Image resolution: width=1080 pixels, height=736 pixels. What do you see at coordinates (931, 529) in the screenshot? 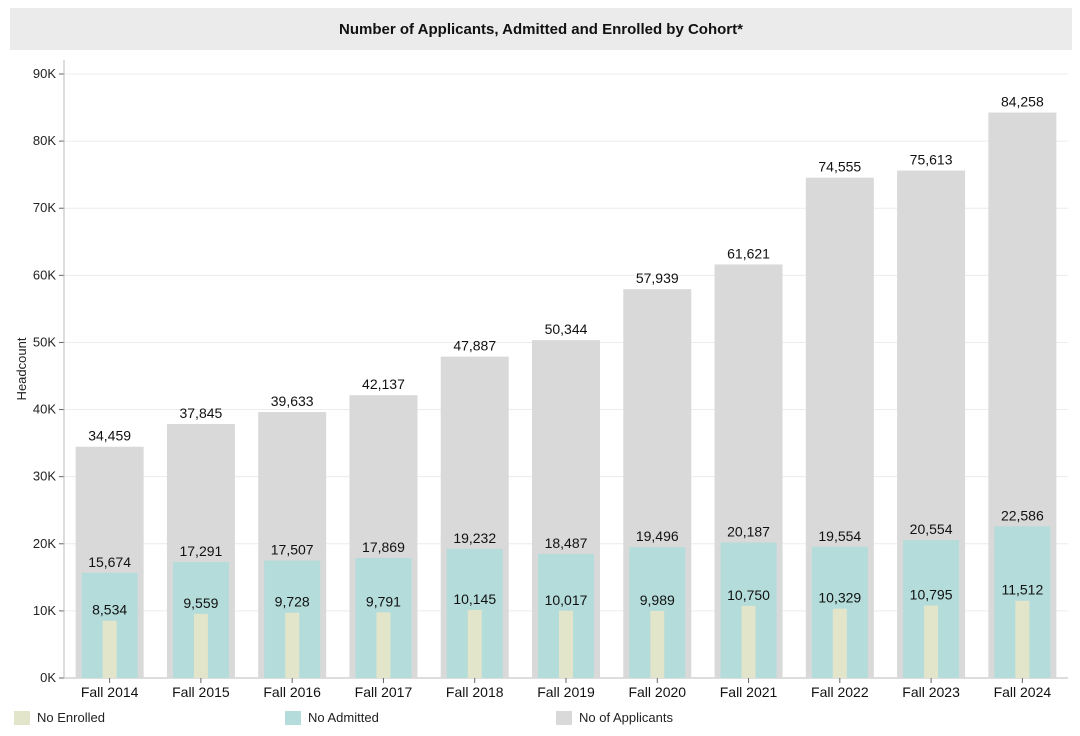
I see `data-label-admitted: 20,554` at bounding box center [931, 529].